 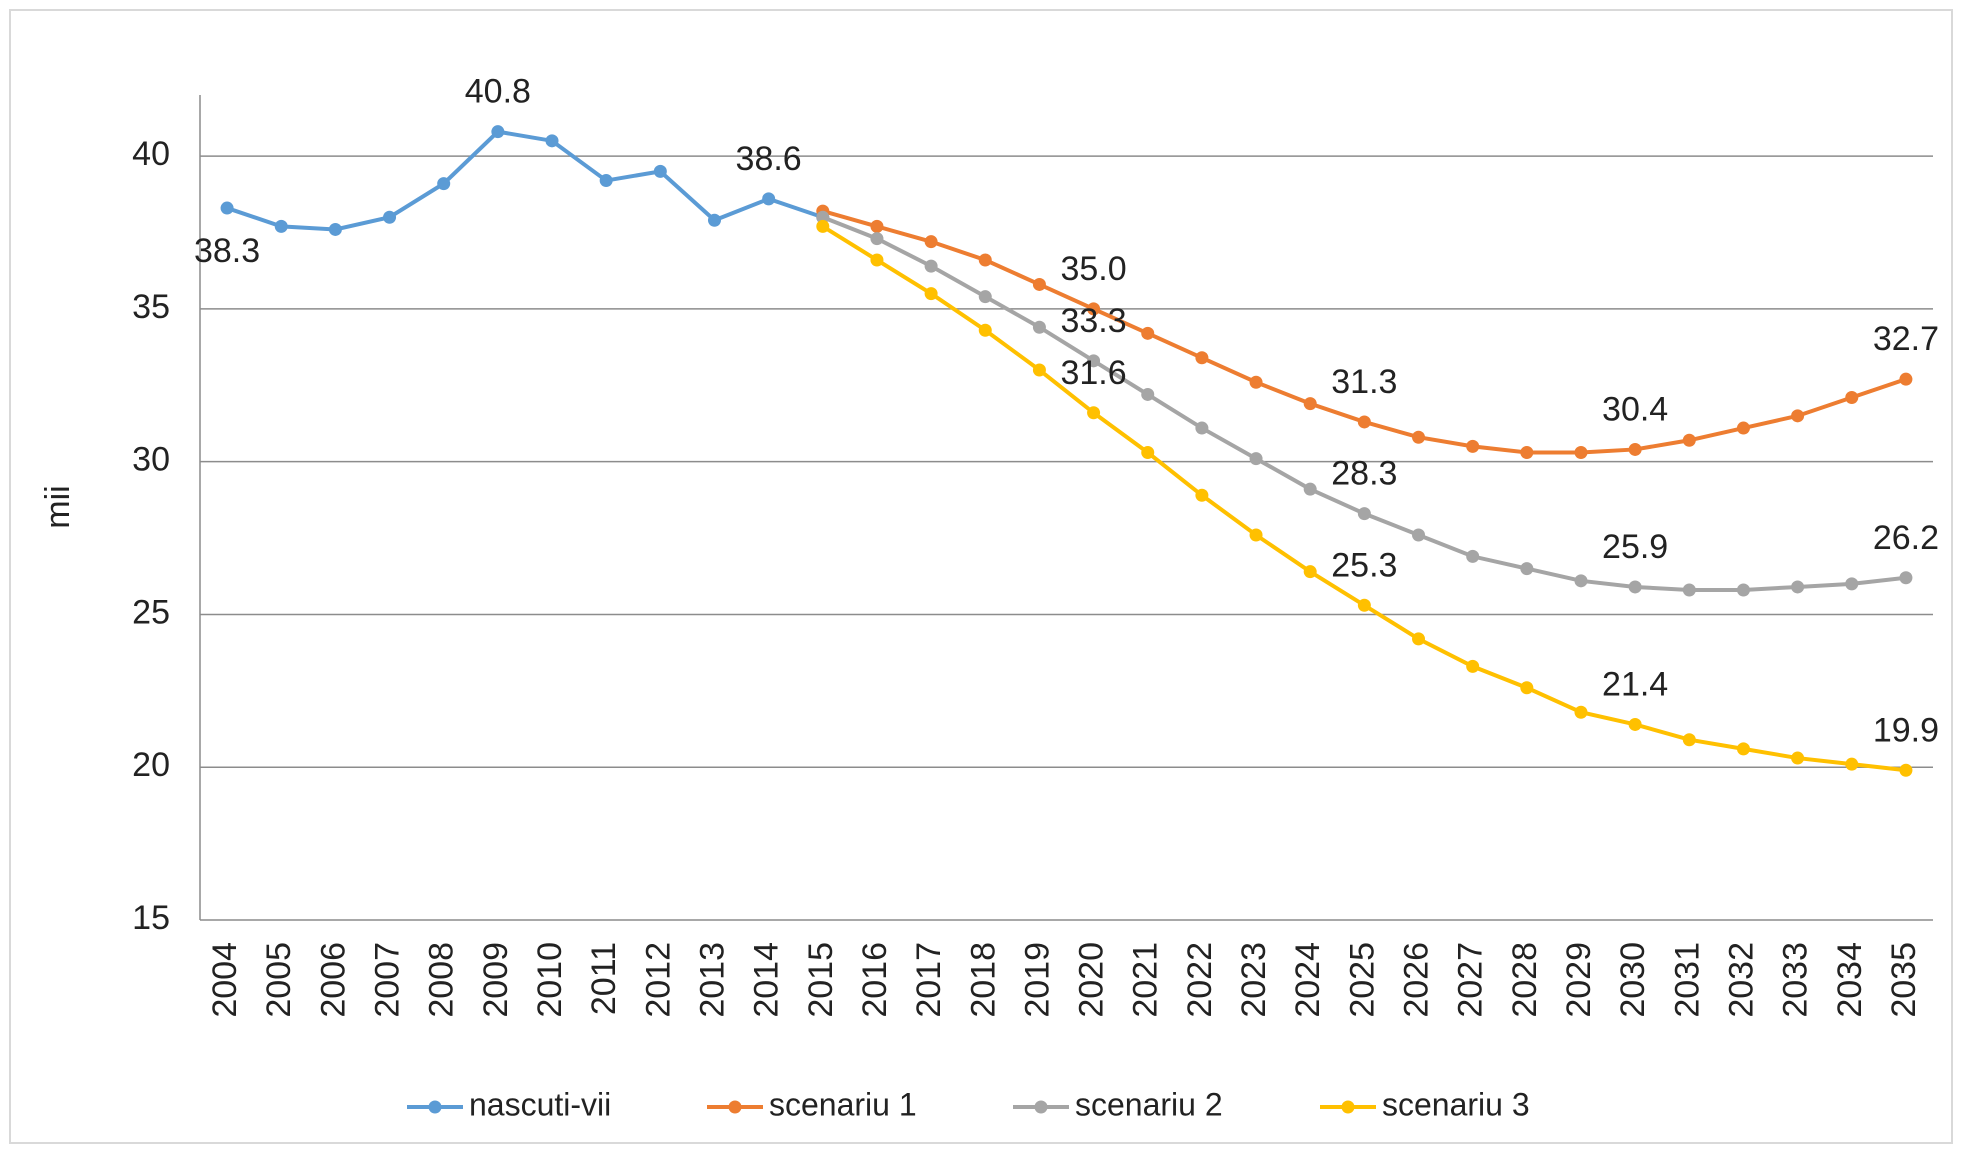 What do you see at coordinates (875, 980) in the screenshot?
I see `x-tick-label: 2016` at bounding box center [875, 980].